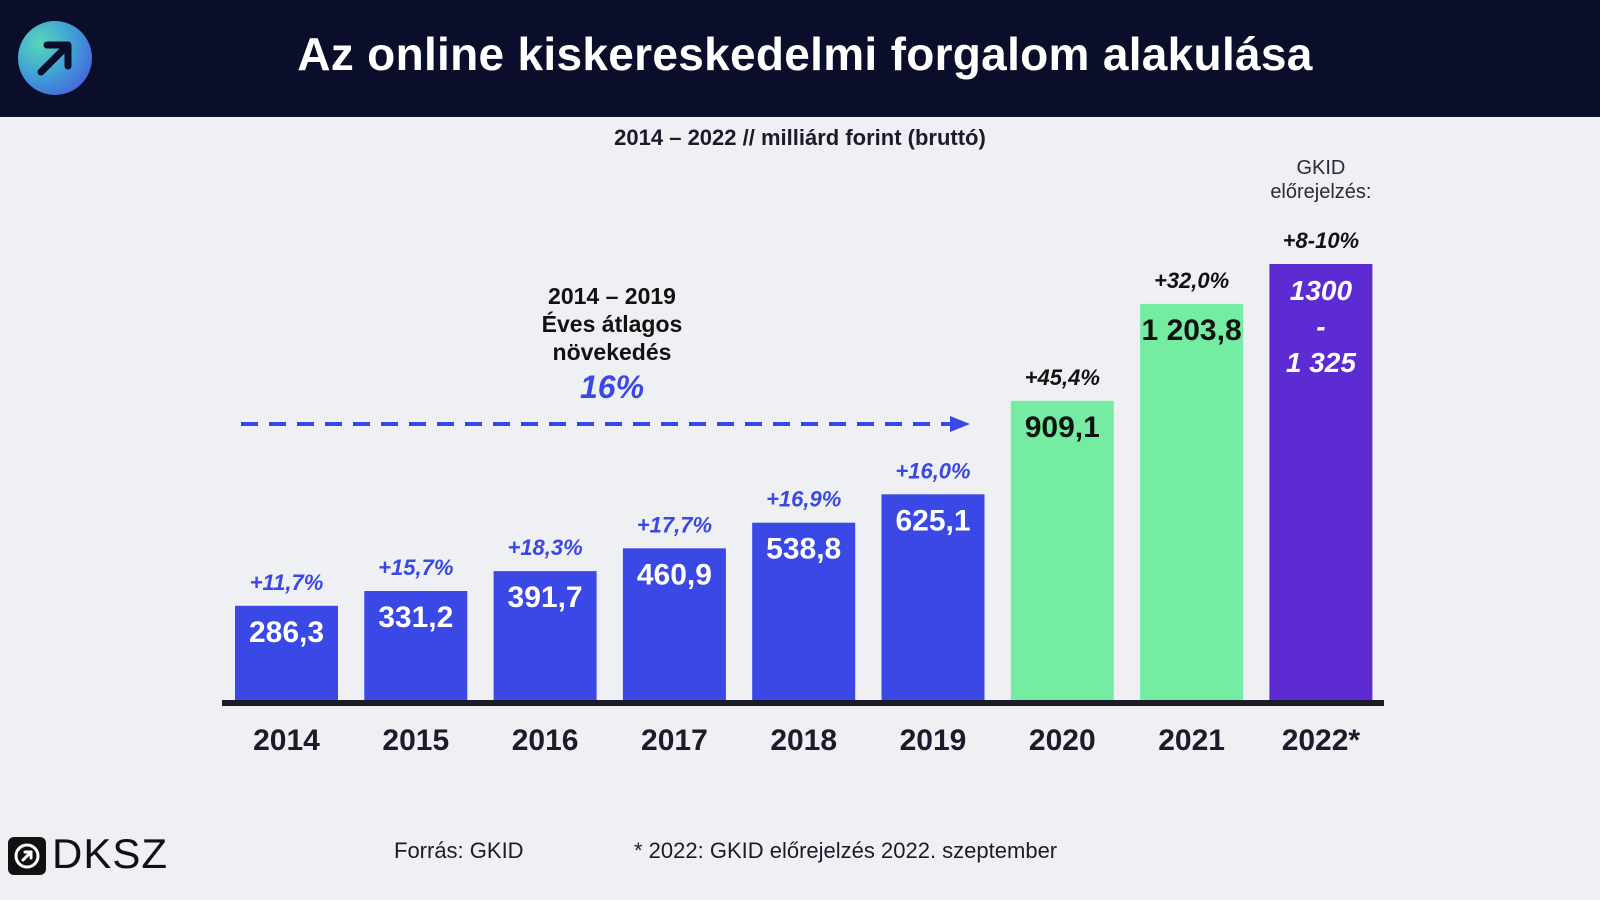  Describe the element at coordinates (932, 470) in the screenshot. I see `growth-label: +16,0%` at that location.